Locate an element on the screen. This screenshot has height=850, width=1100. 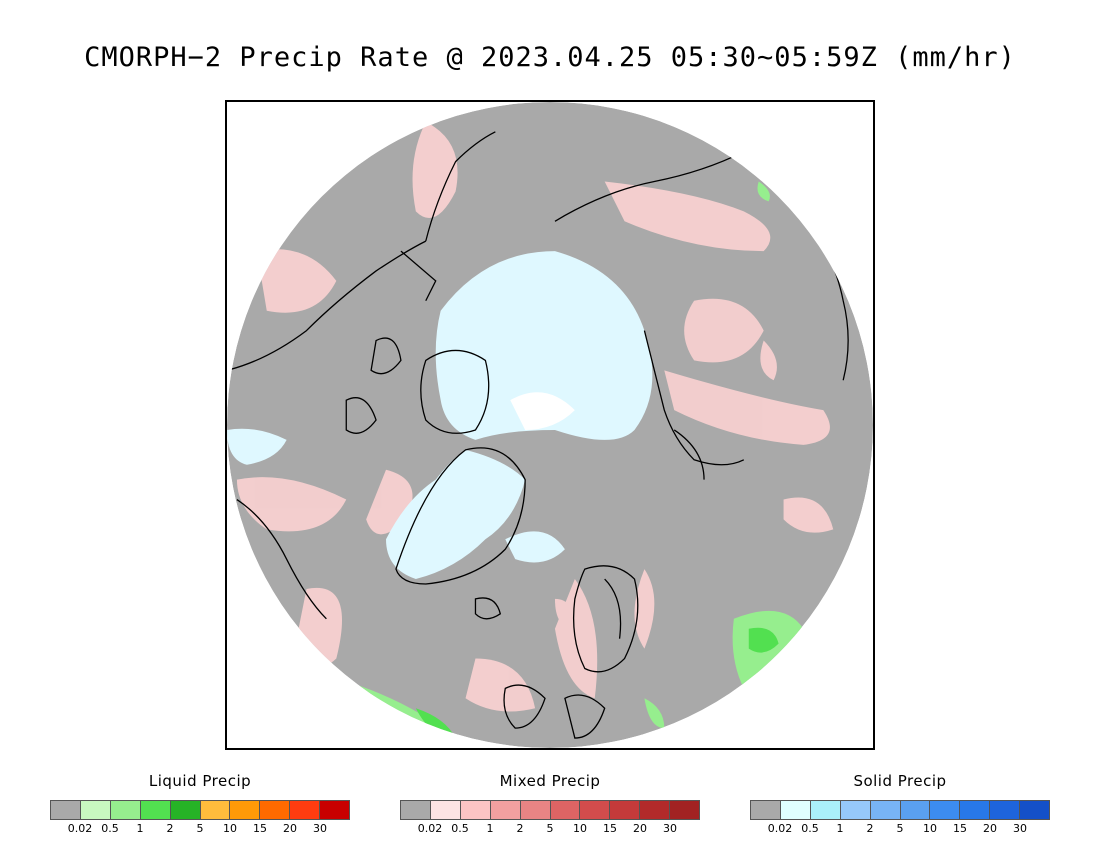
legend-liquid: Liquid Precip 0.02 0.5 1 2 5 10 15 20 30 is located at coordinates (200, 804).